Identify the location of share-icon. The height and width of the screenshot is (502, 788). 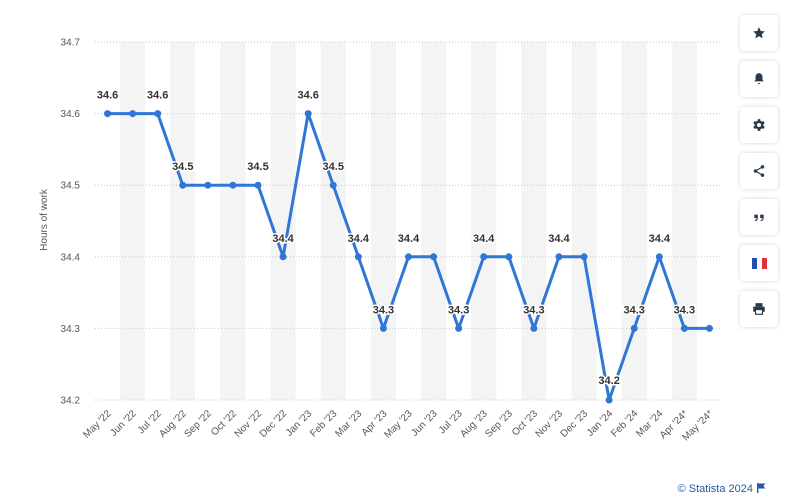
(759, 171).